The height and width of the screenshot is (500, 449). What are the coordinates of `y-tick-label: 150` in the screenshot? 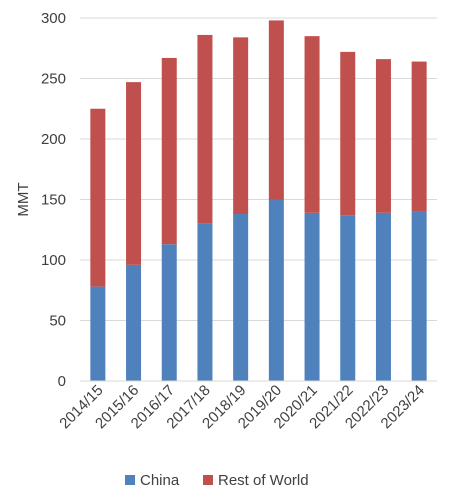 It's located at (53, 200).